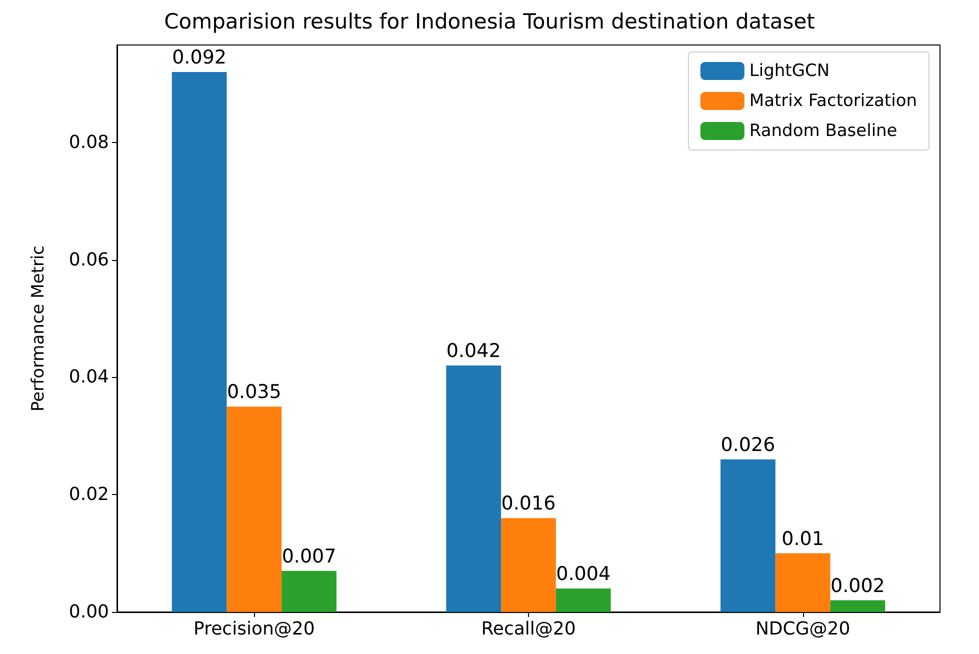 This screenshot has height=654, width=979. What do you see at coordinates (254, 392) in the screenshot?
I see `data-label: 0.035` at bounding box center [254, 392].